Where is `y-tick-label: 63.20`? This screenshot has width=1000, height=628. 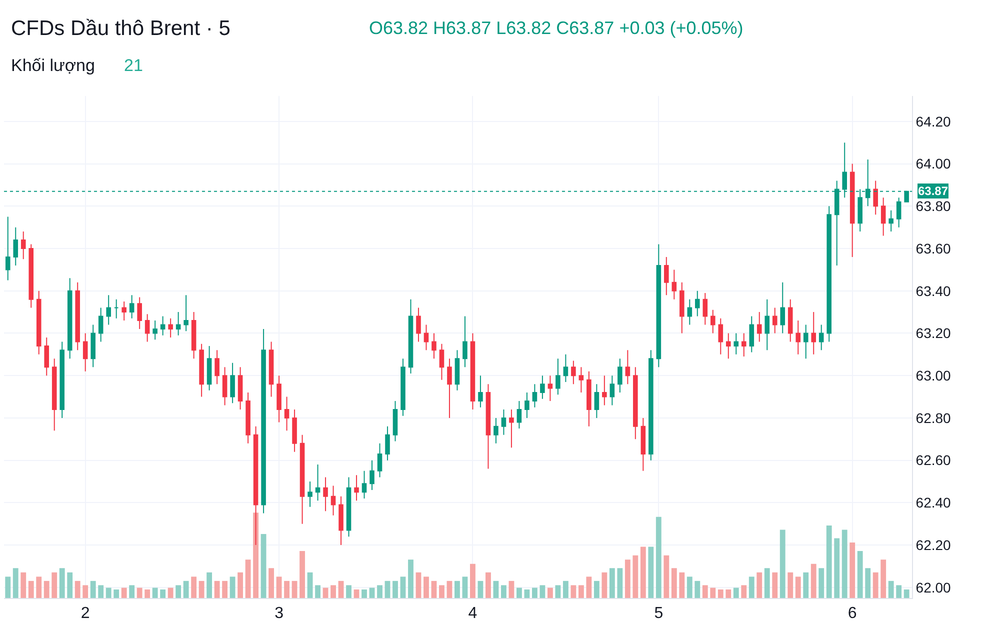
y-tick-label: 63.20 is located at coordinates (934, 333).